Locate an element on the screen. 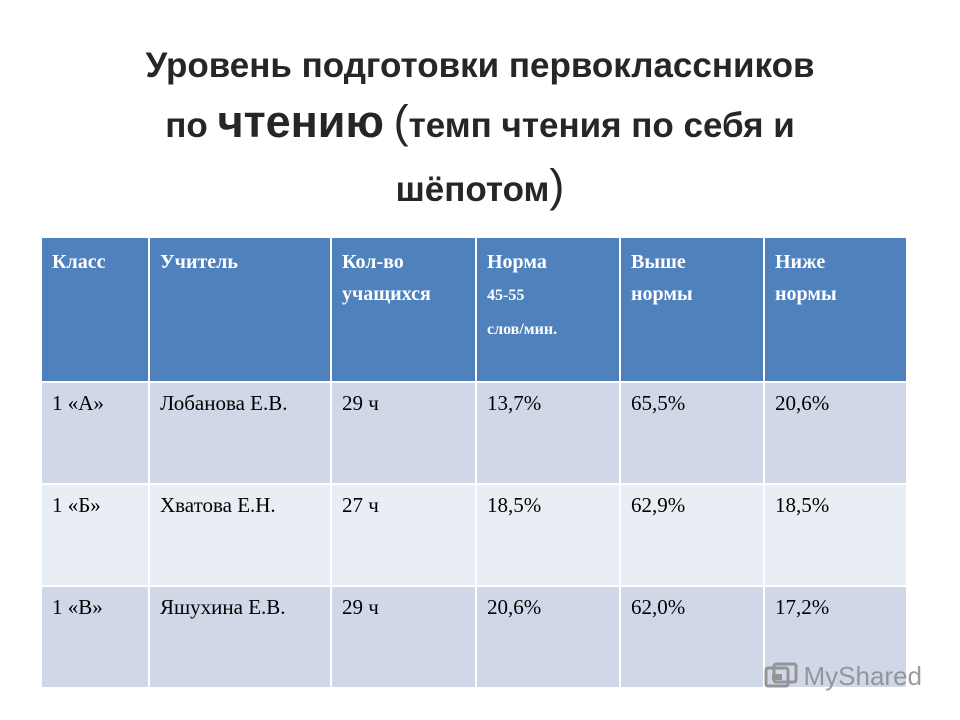 The width and height of the screenshot is (960, 720). cell-count: 27 ч is located at coordinates (403, 535).